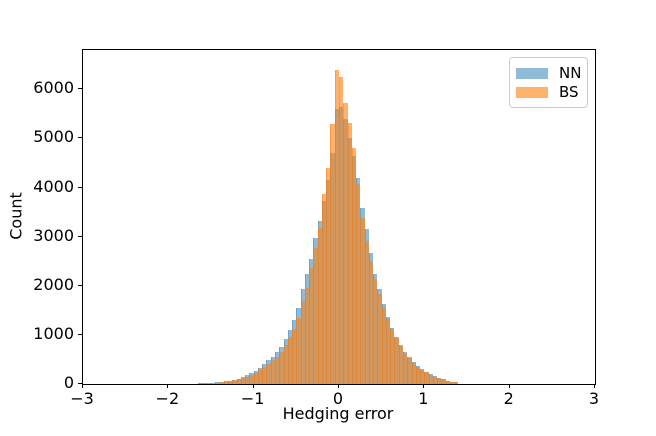 This screenshot has width=656, height=436. I want to click on x-tick-label: 1, so click(423, 398).